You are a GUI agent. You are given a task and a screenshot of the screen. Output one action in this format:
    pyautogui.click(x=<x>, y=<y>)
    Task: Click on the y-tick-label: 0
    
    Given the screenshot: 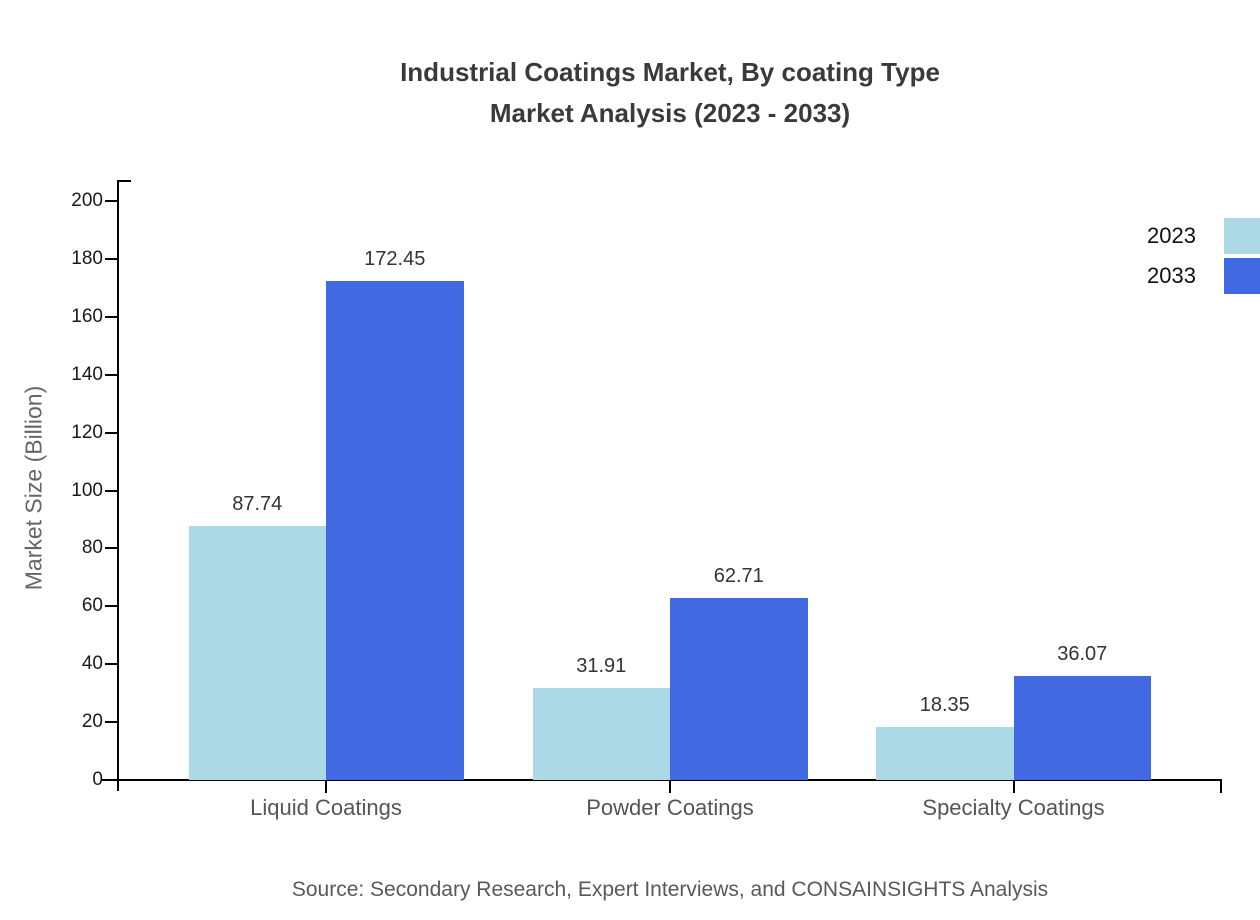 What is the action you would take?
    pyautogui.click(x=97, y=779)
    